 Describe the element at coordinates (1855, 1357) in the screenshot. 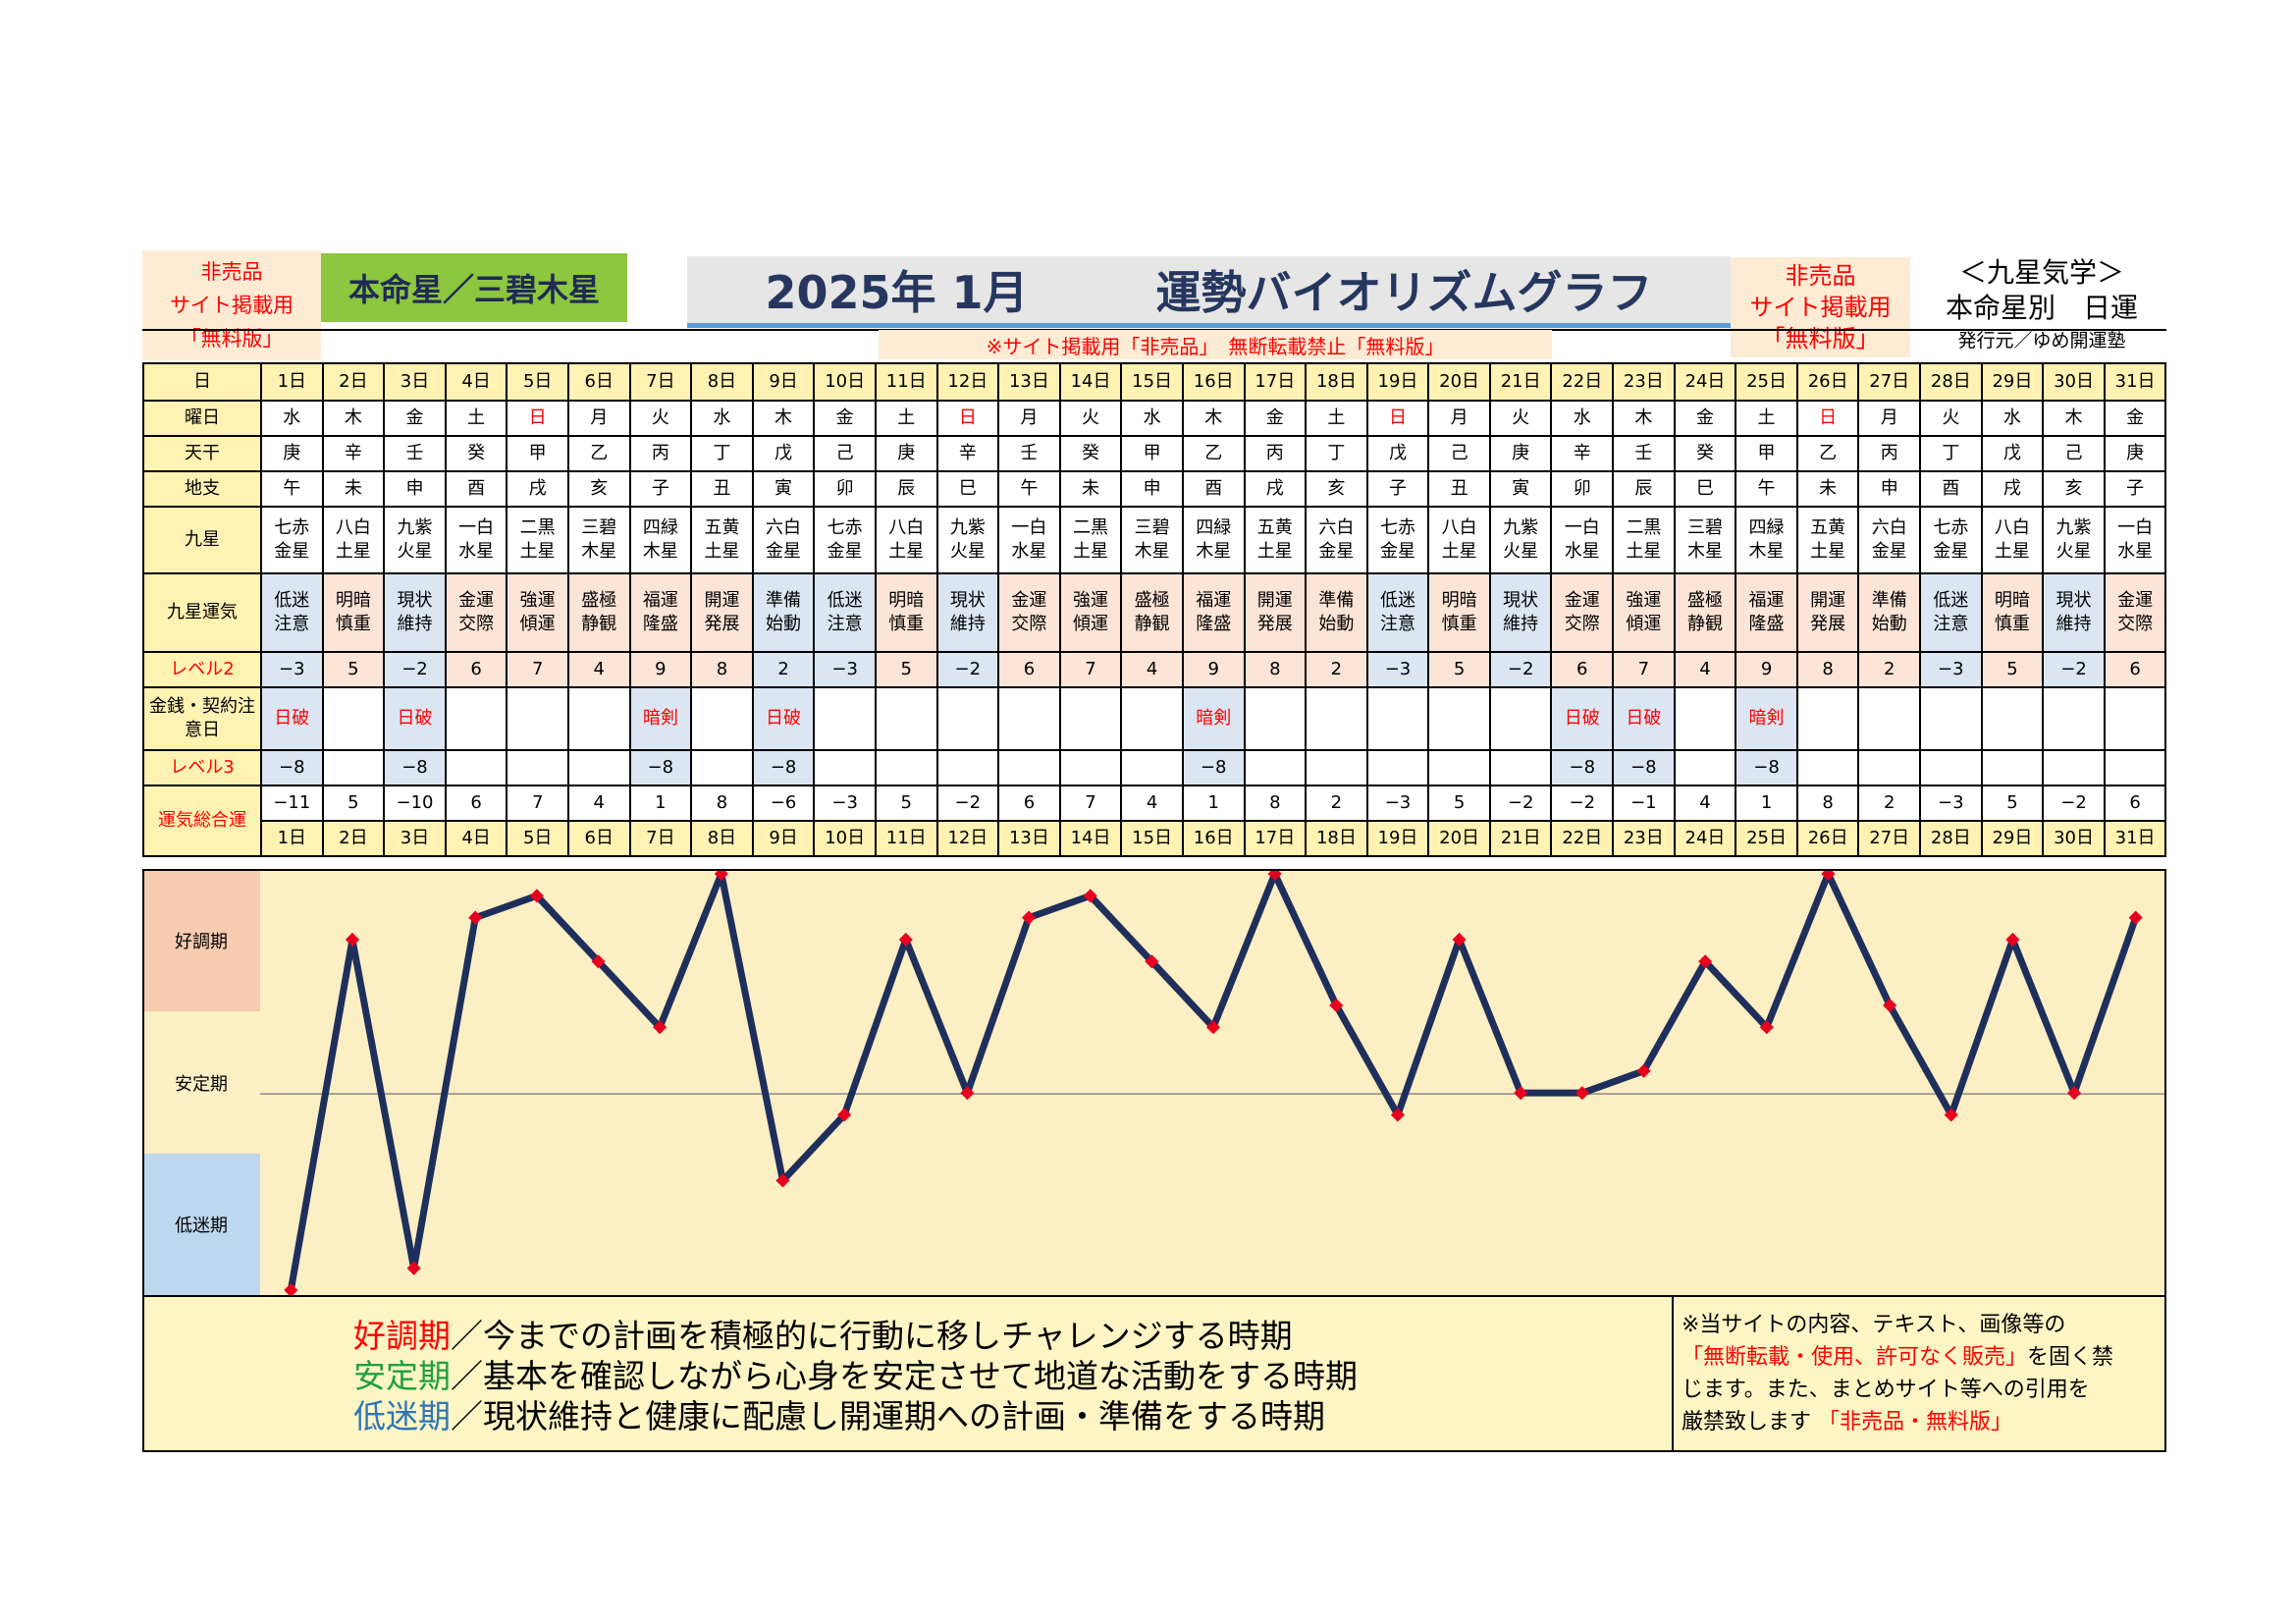

I see `footnote-red-1: 「無断転載・使用、許可なく販売」` at that location.